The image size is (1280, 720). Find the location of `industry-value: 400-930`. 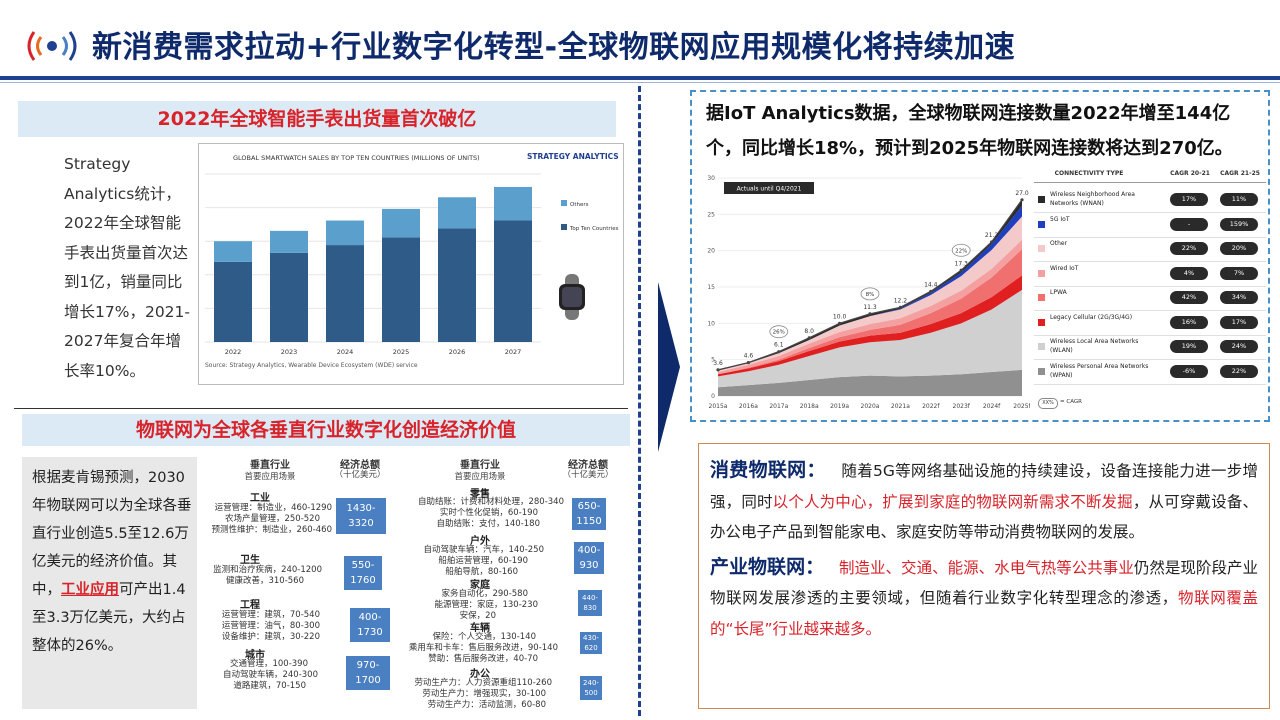

industry-value: 400-930 is located at coordinates (589, 558).